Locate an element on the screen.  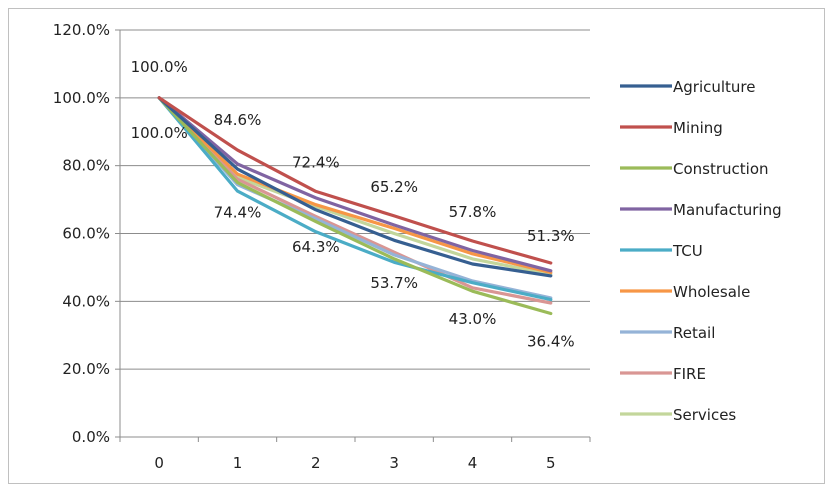
x-tick-label: 2 is located at coordinates (316, 463).